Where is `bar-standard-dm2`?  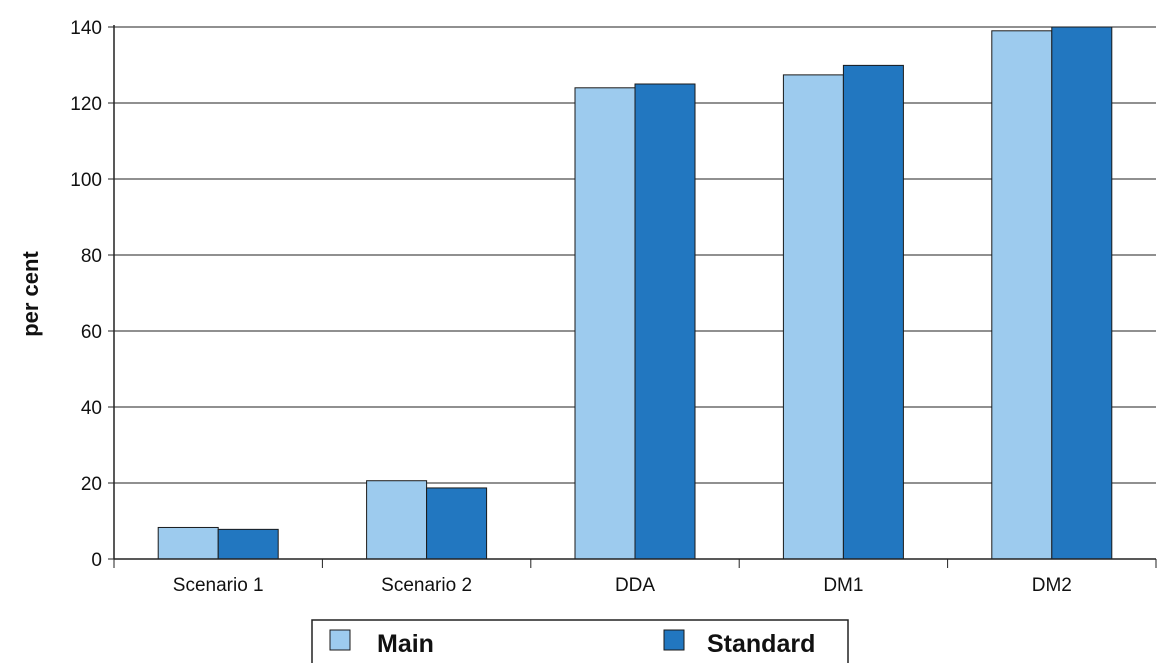
bar-standard-dm2 is located at coordinates (1082, 293).